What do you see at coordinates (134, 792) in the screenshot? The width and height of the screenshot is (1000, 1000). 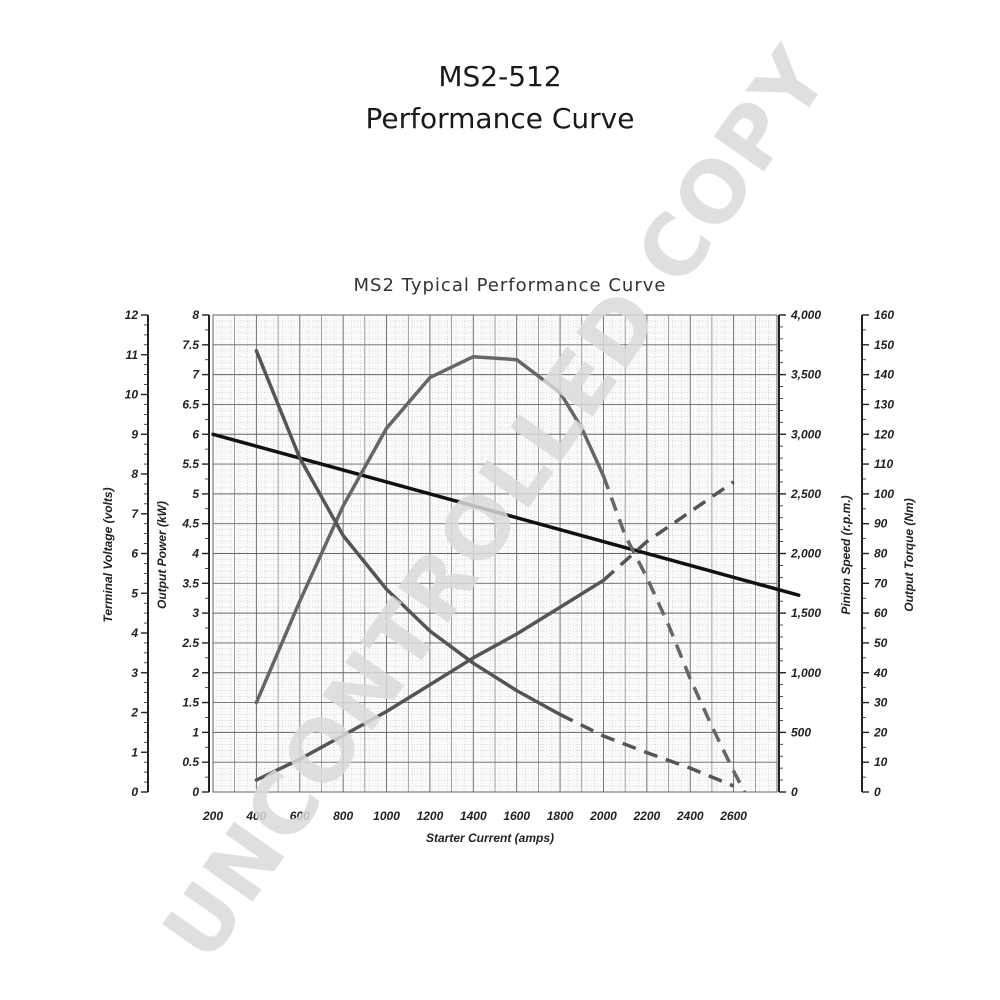 I see `y-tick-label-voltage: 0` at bounding box center [134, 792].